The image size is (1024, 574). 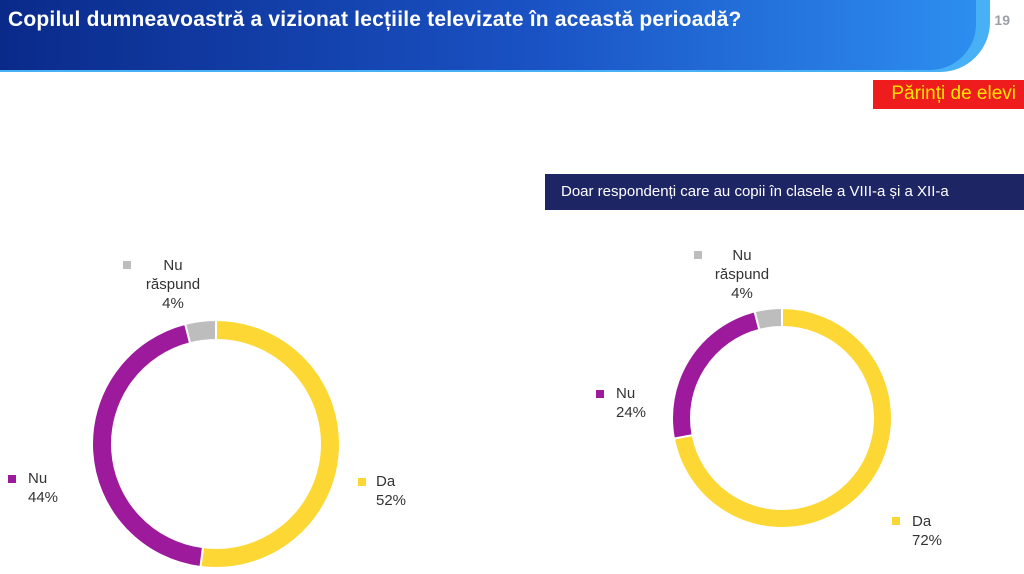 I want to click on donut2-category-label-1: Nu, so click(x=625, y=393).